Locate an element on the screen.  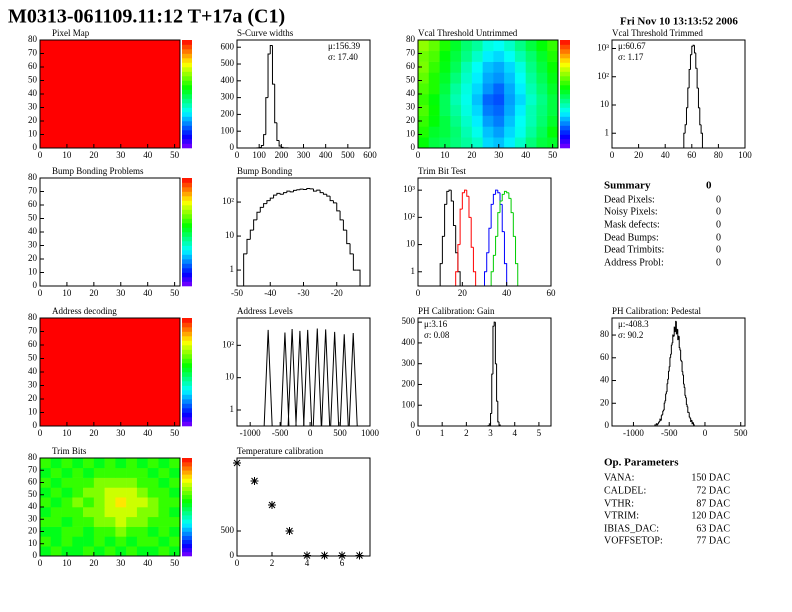
panel-title: Trim Bits is located at coordinates (69, 451).